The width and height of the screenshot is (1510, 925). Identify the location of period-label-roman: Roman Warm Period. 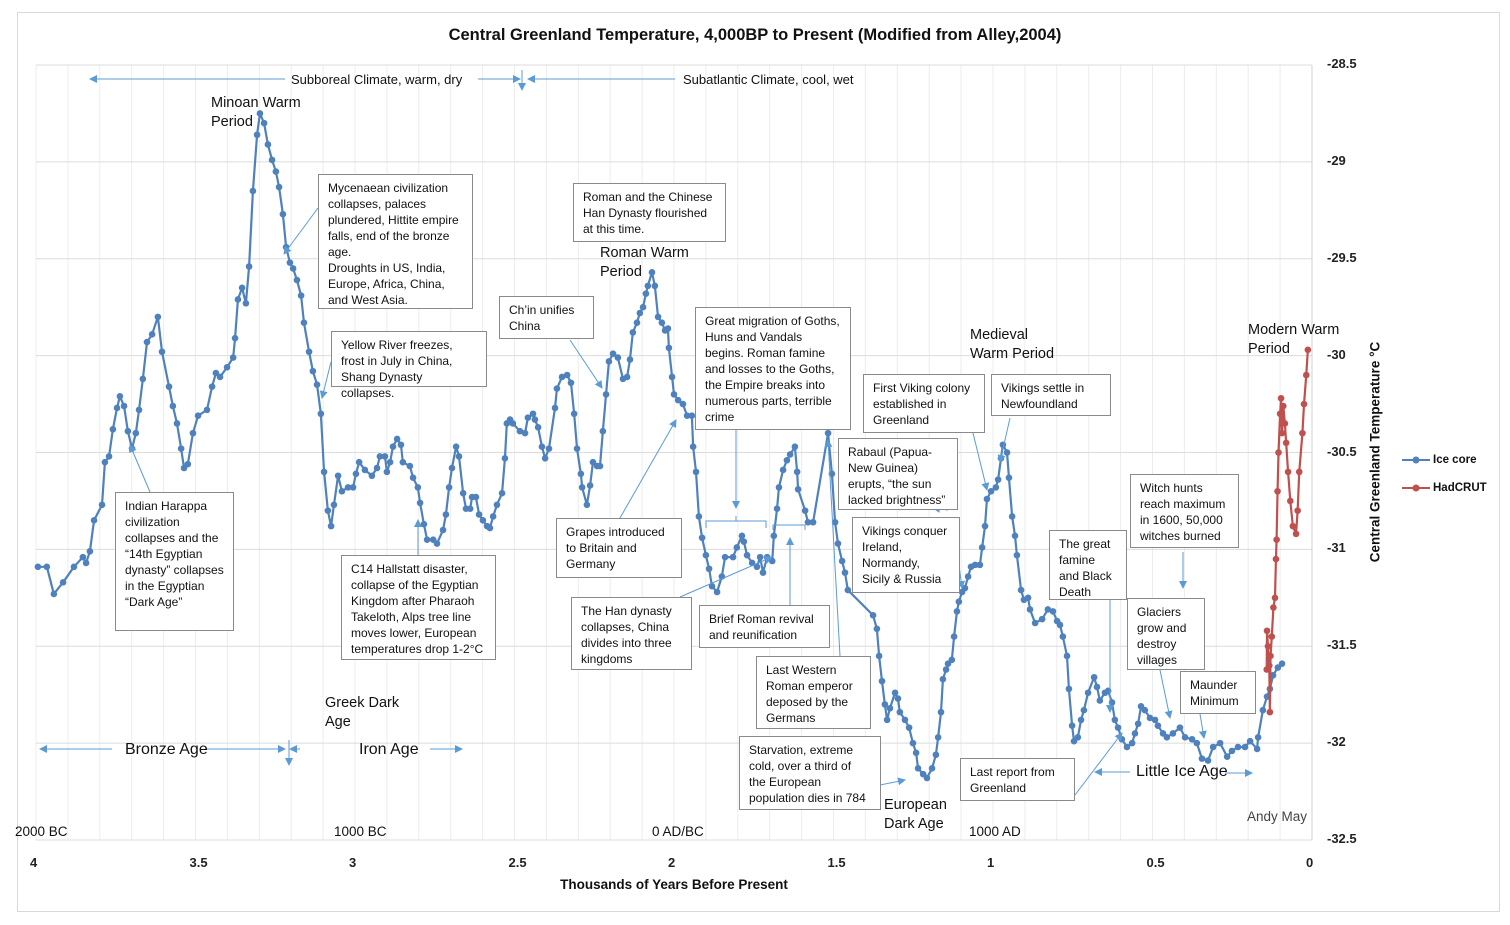
(644, 262).